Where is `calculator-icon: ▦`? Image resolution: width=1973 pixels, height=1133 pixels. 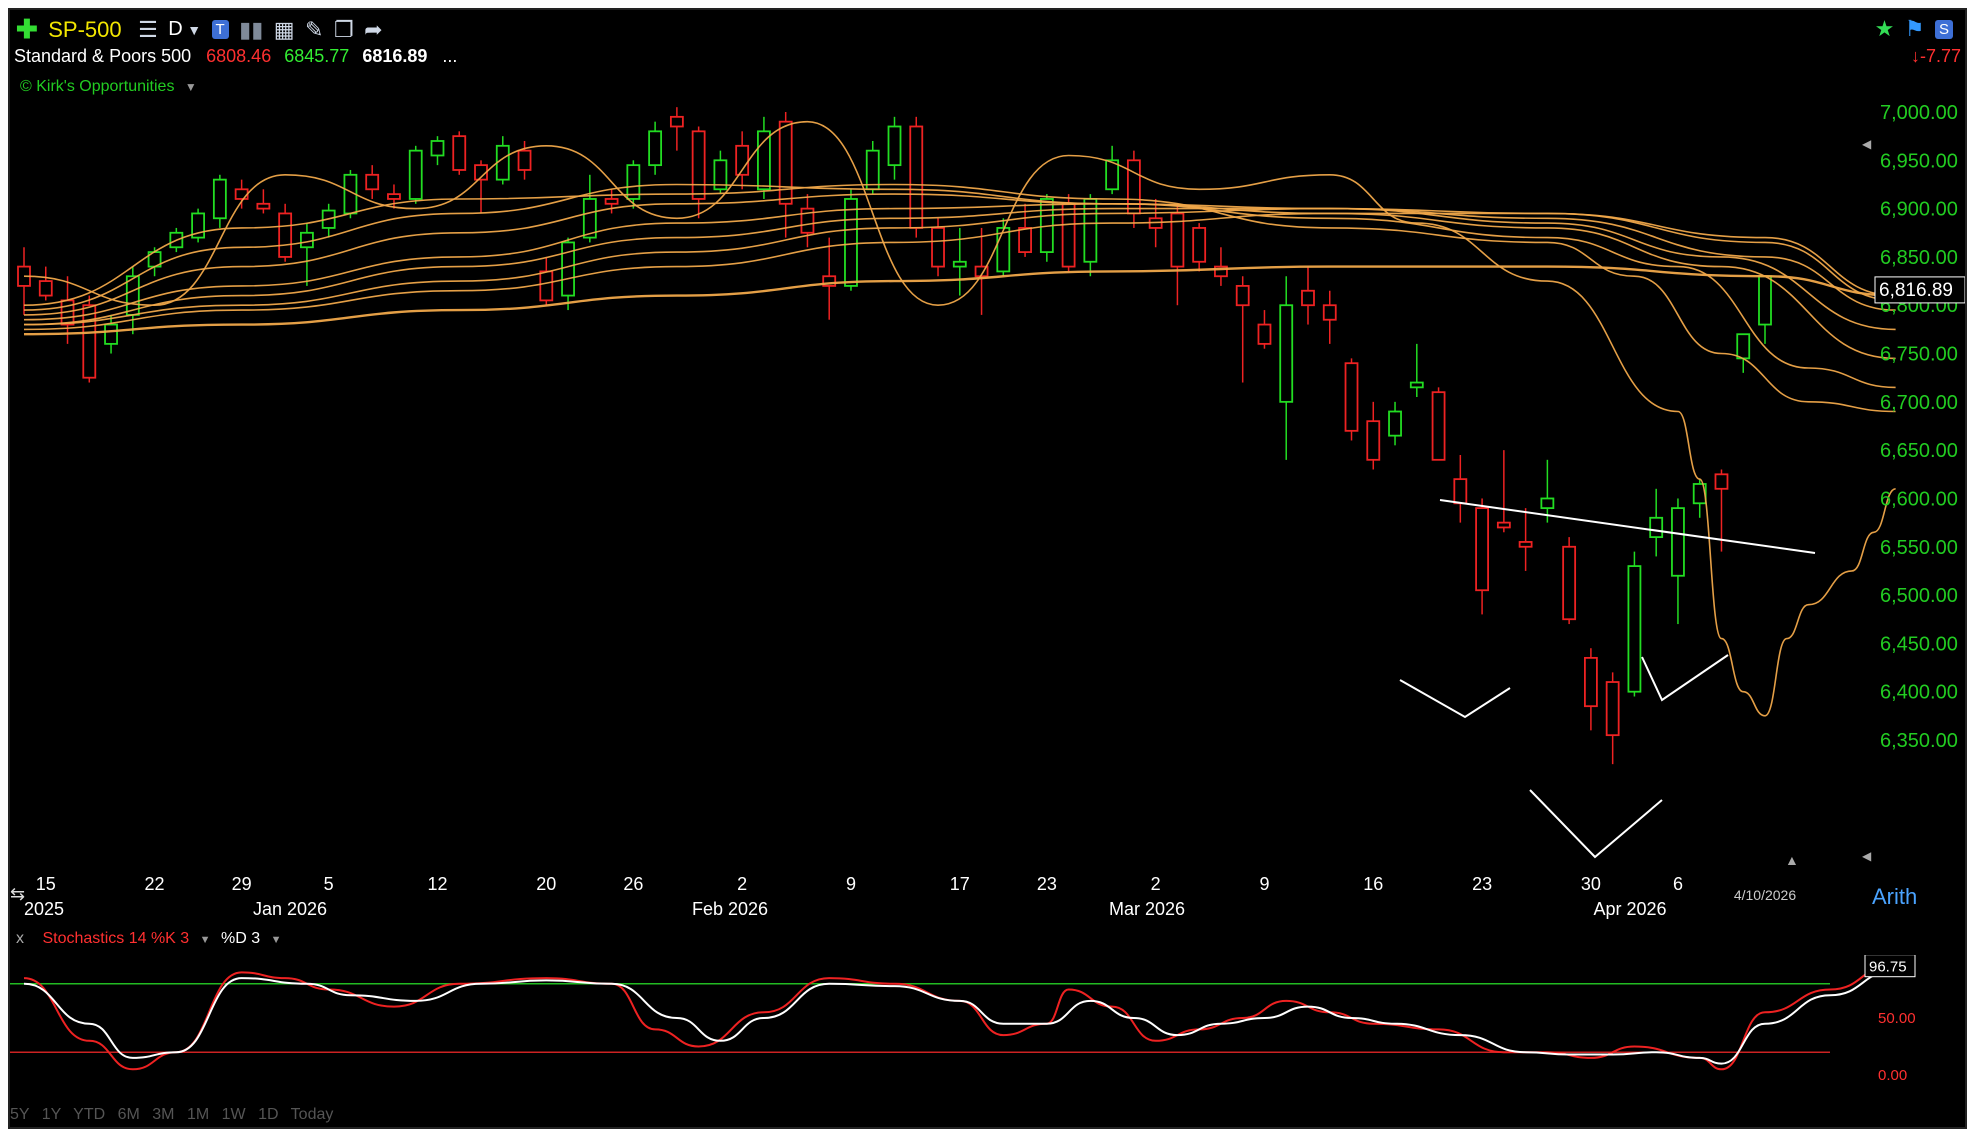 calculator-icon: ▦ is located at coordinates (284, 29).